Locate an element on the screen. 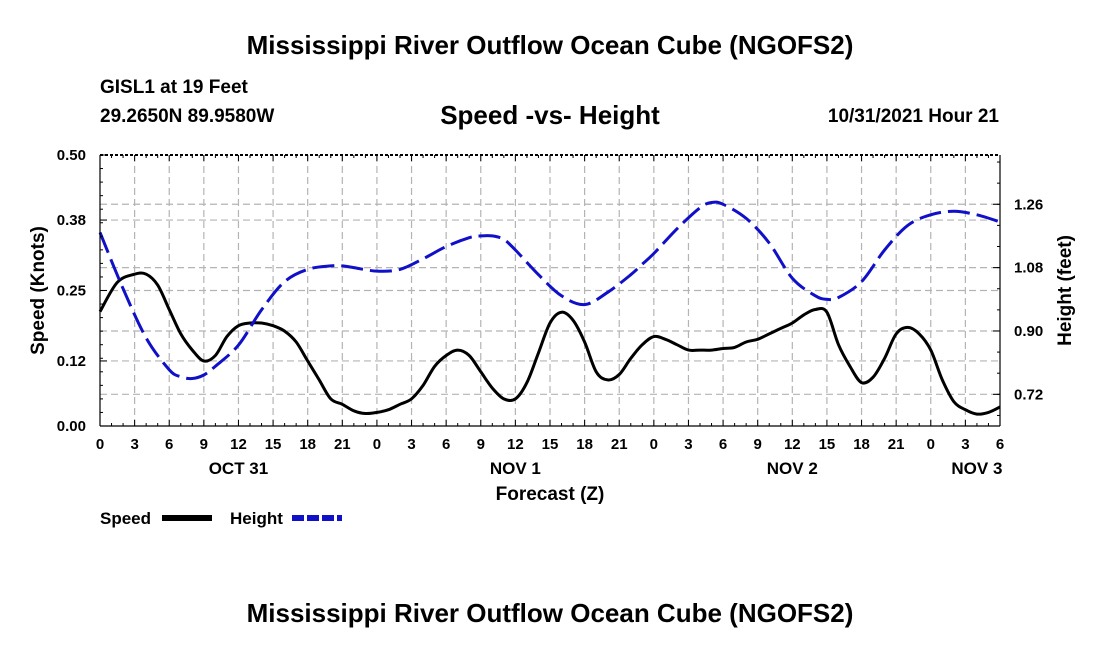 The height and width of the screenshot is (650, 1100). legend-height-label: Height is located at coordinates (256, 518).